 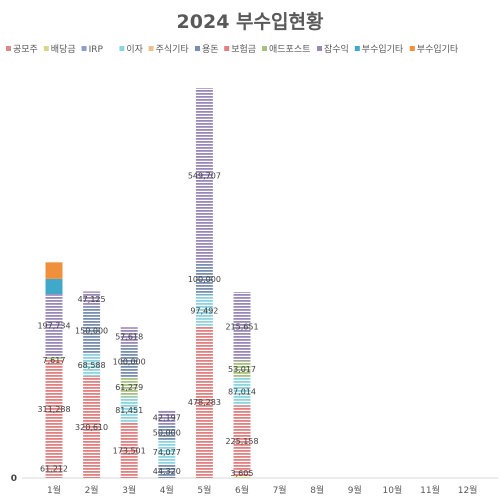 I want to click on data-label: 173,501, so click(x=129, y=450).